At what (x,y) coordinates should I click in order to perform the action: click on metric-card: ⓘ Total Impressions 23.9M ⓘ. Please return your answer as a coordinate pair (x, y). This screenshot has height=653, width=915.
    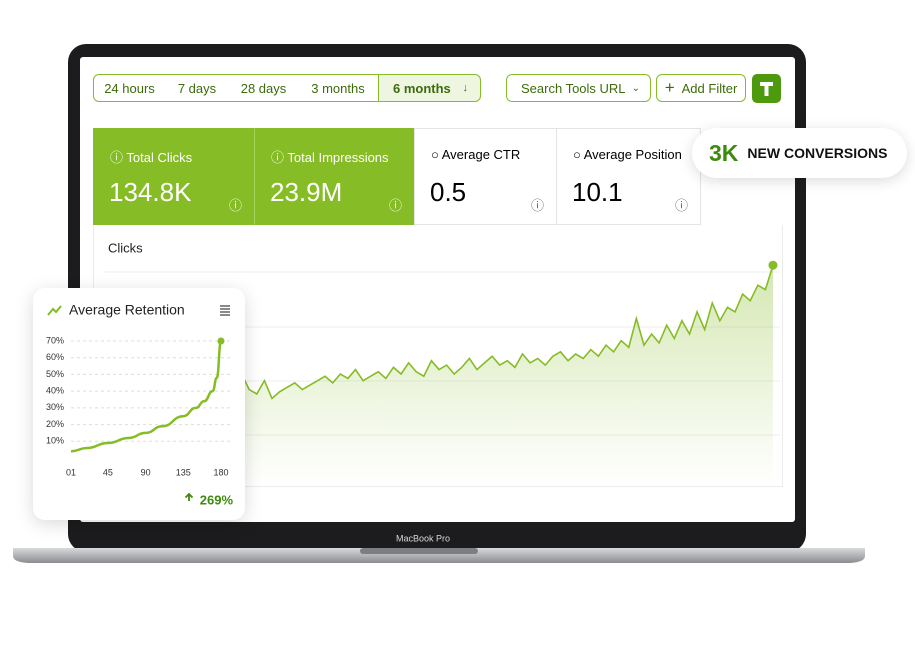
    Looking at the image, I should click on (334, 176).